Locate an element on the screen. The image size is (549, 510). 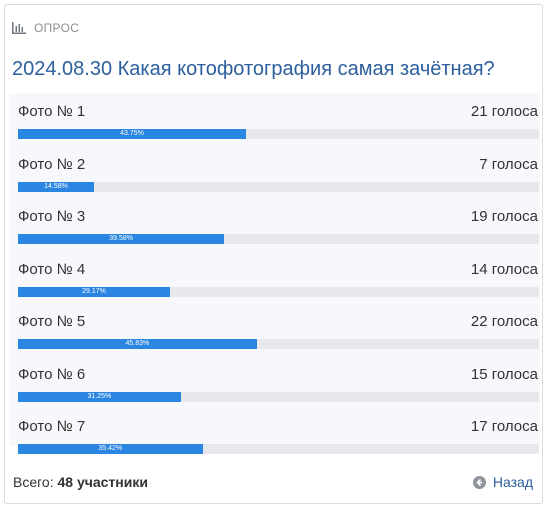
option-progress-fill: 45.83% is located at coordinates (137, 344).